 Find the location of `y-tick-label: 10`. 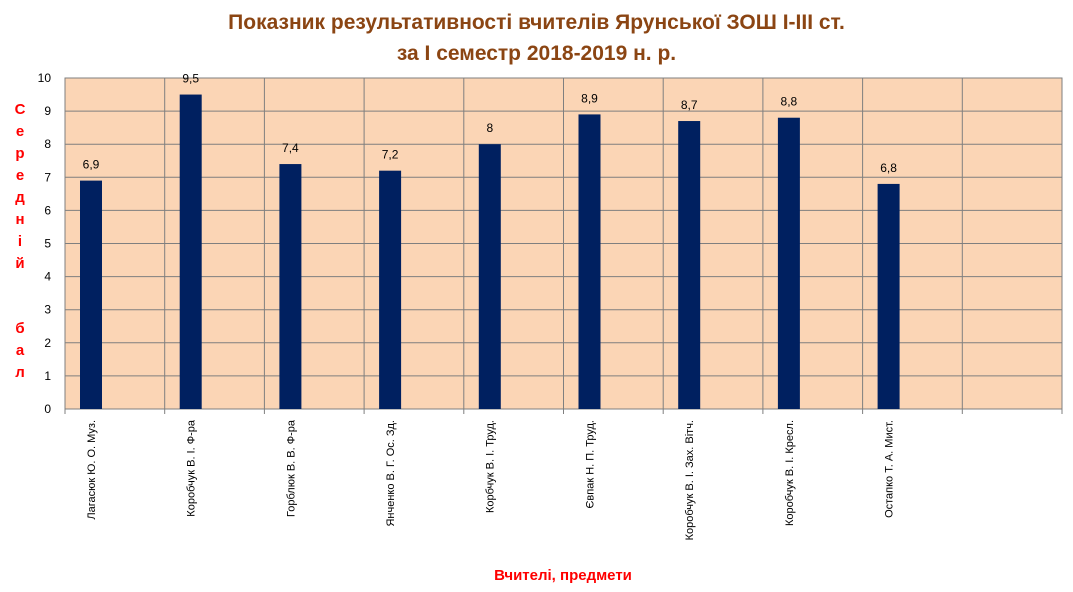

y-tick-label: 10 is located at coordinates (45, 78).